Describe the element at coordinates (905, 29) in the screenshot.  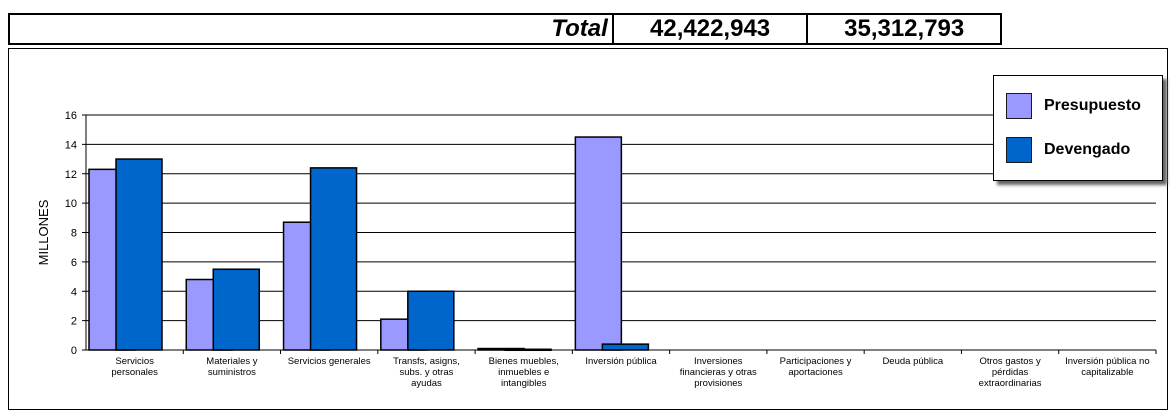
I see `totals-devengado: 35,312,793` at that location.